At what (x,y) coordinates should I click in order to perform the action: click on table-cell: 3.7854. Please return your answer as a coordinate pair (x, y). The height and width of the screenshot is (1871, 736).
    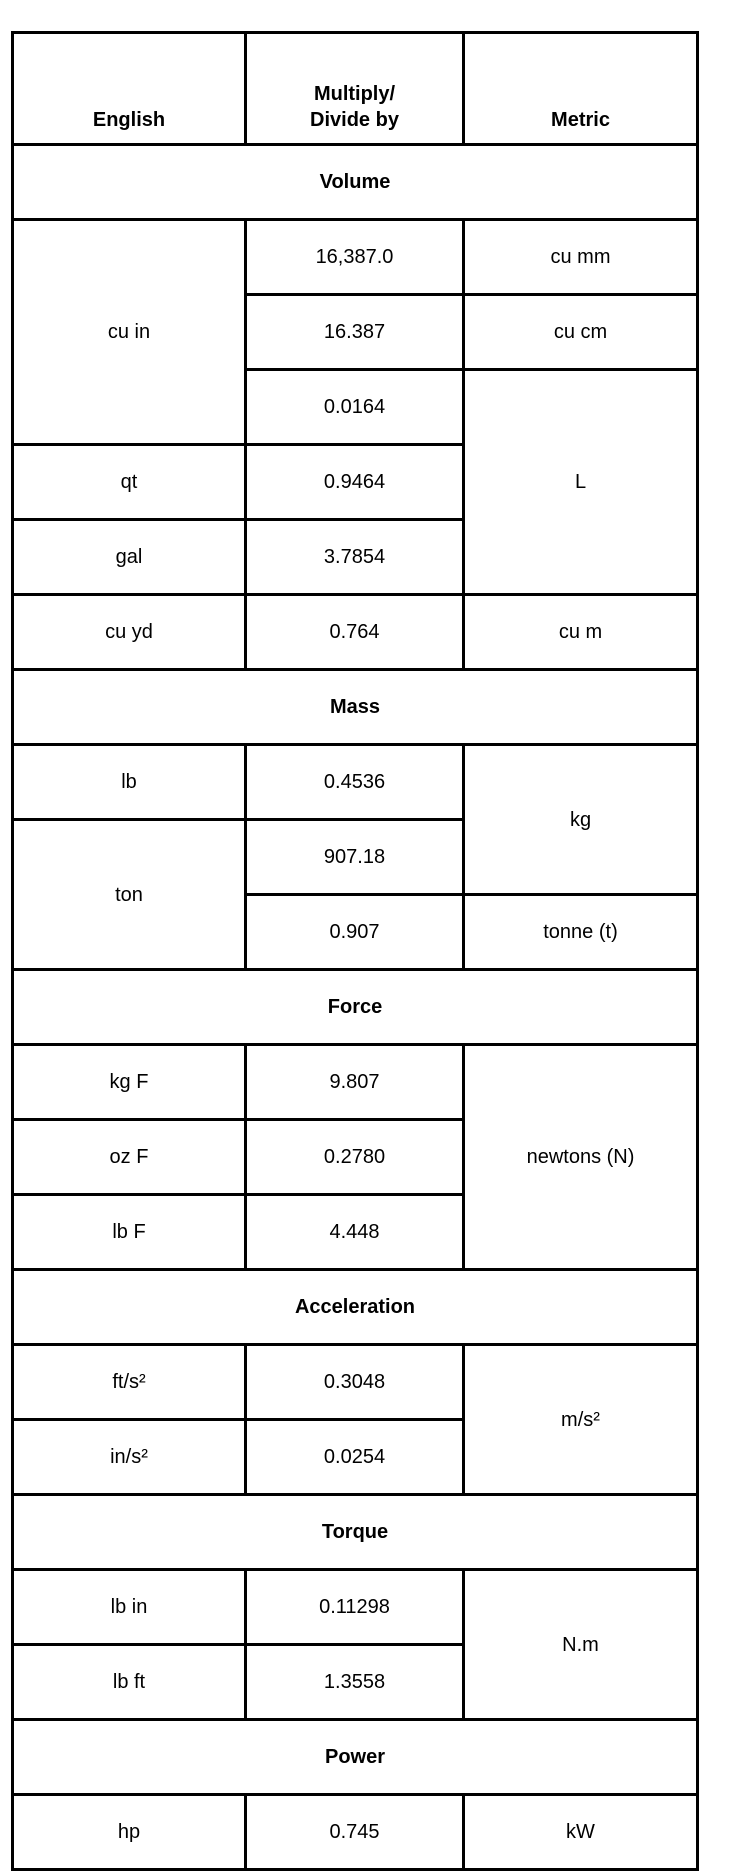
    Looking at the image, I should click on (354, 557).